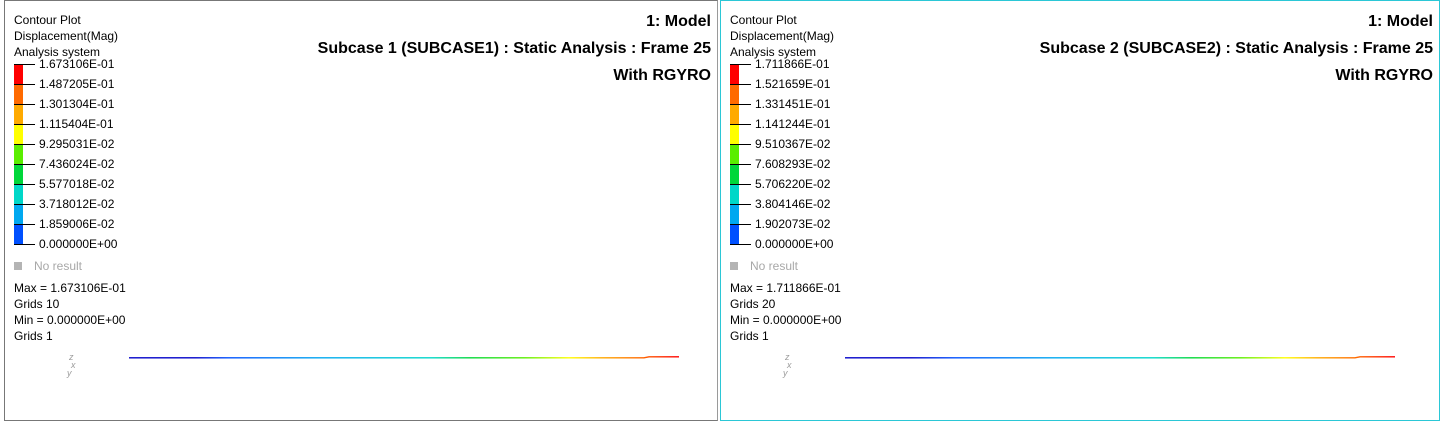 The width and height of the screenshot is (1440, 421). What do you see at coordinates (793, 144) in the screenshot?
I see `legend-value: 9.510367E-02` at bounding box center [793, 144].